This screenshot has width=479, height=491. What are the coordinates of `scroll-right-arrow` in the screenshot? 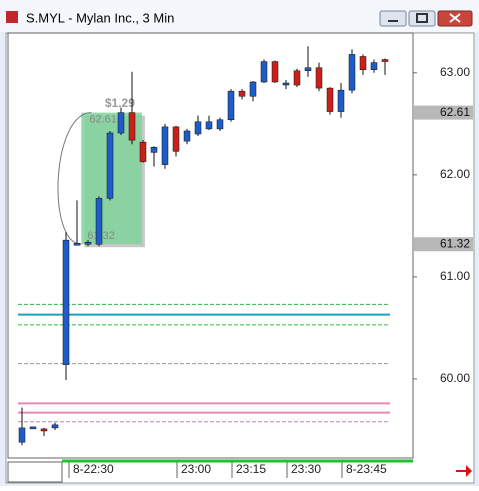 It's located at (464, 471).